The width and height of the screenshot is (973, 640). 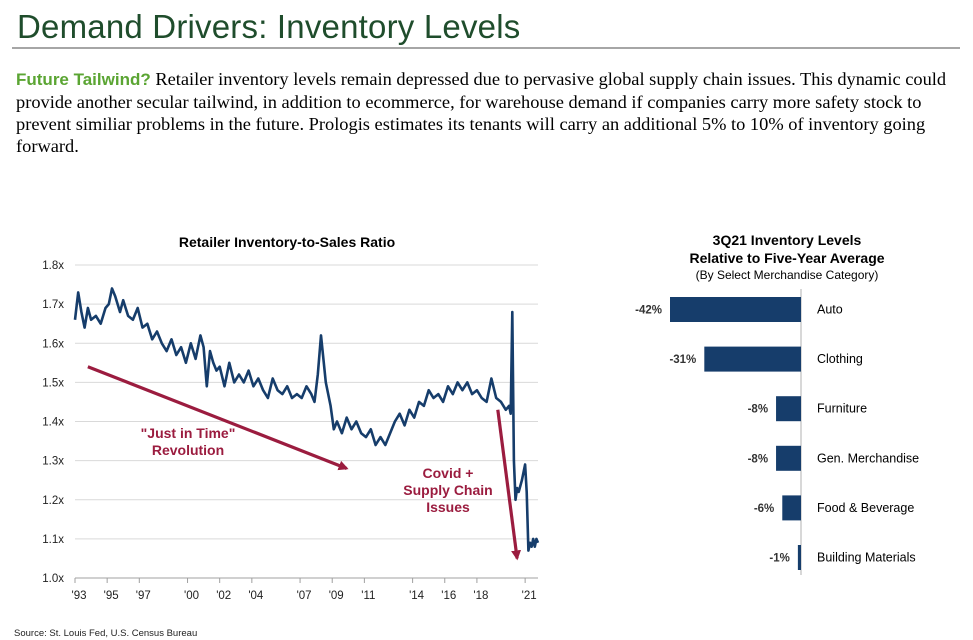 What do you see at coordinates (787, 275) in the screenshot?
I see `bar-chart-note: (By Select Merchandise Category)` at bounding box center [787, 275].